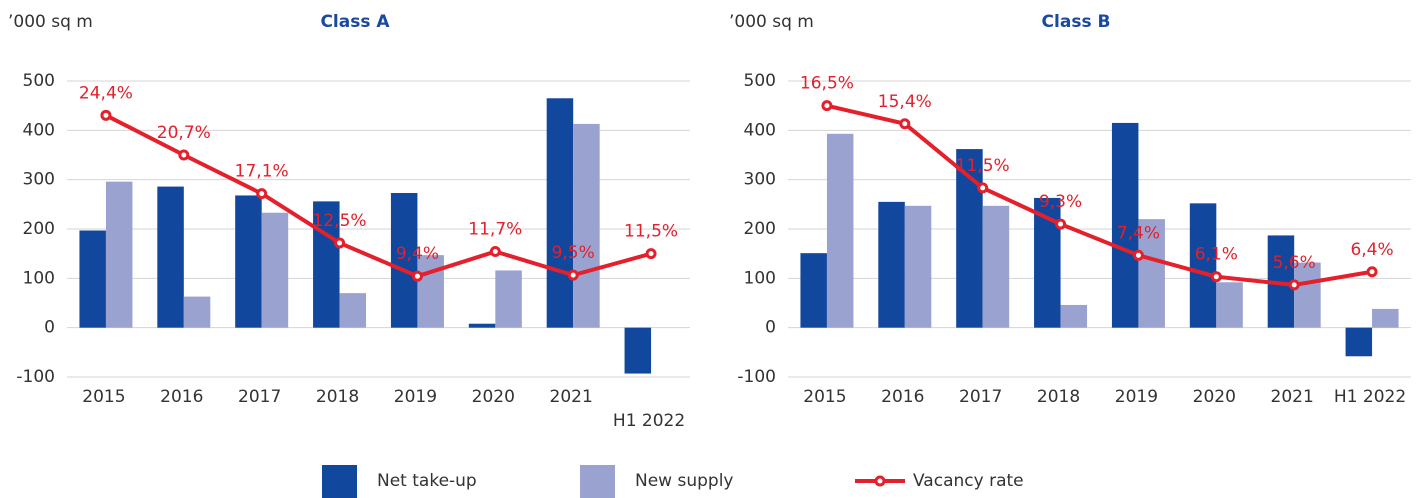  Describe the element at coordinates (106, 93) in the screenshot. I see `data-label: 24,4%` at that location.